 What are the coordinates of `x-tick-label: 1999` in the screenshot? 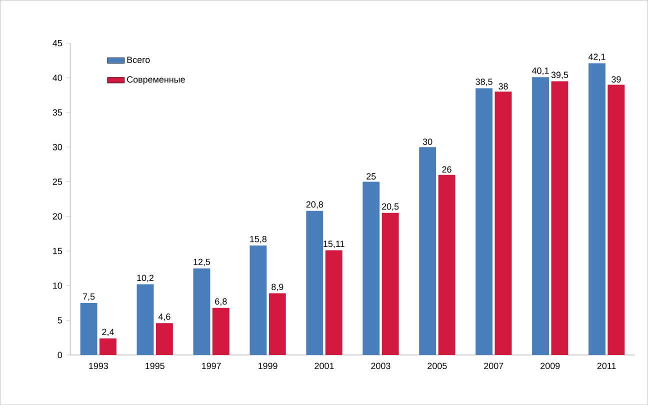 It's located at (268, 366).